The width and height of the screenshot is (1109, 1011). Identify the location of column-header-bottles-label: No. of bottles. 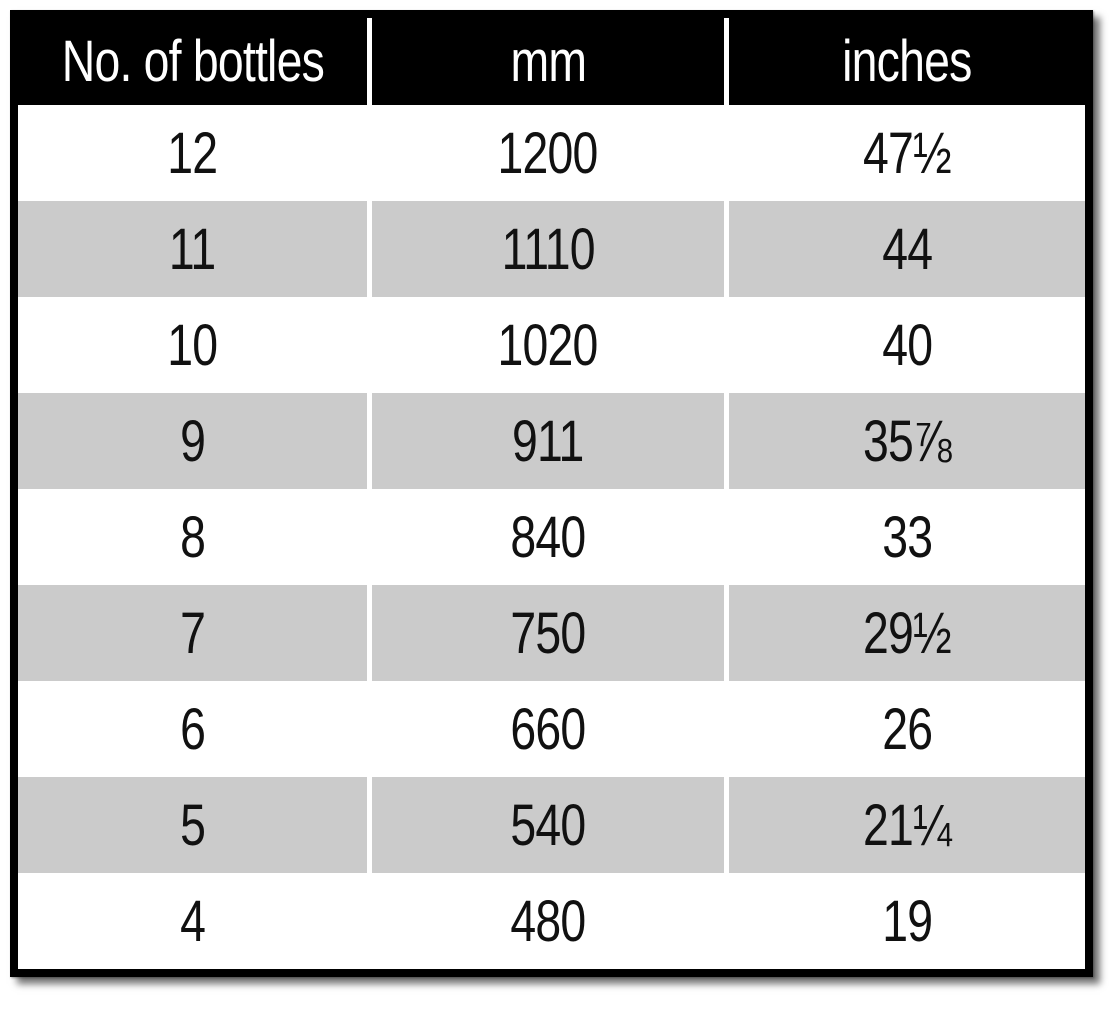
(192, 61).